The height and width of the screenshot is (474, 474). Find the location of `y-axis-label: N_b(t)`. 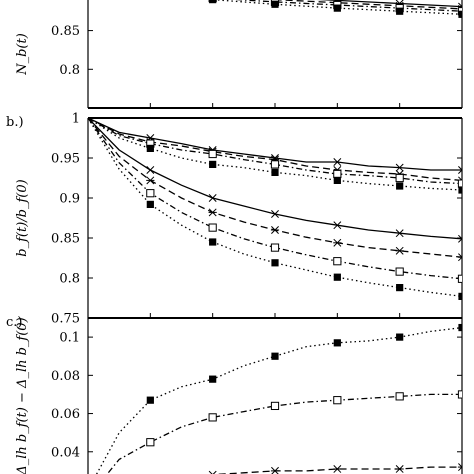

y-axis-label: N_b(t) is located at coordinates (22, 54).